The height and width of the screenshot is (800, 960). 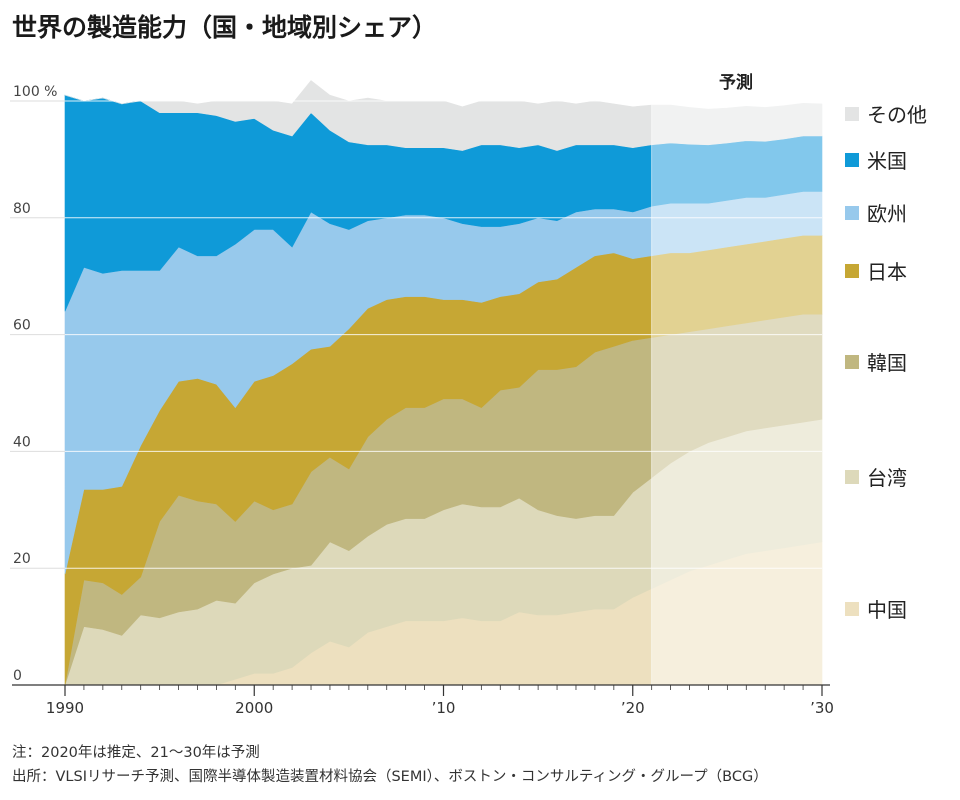 I want to click on x-tick-labels: 1990 2000 ’10 ’20 ’30, so click(x=440, y=708).